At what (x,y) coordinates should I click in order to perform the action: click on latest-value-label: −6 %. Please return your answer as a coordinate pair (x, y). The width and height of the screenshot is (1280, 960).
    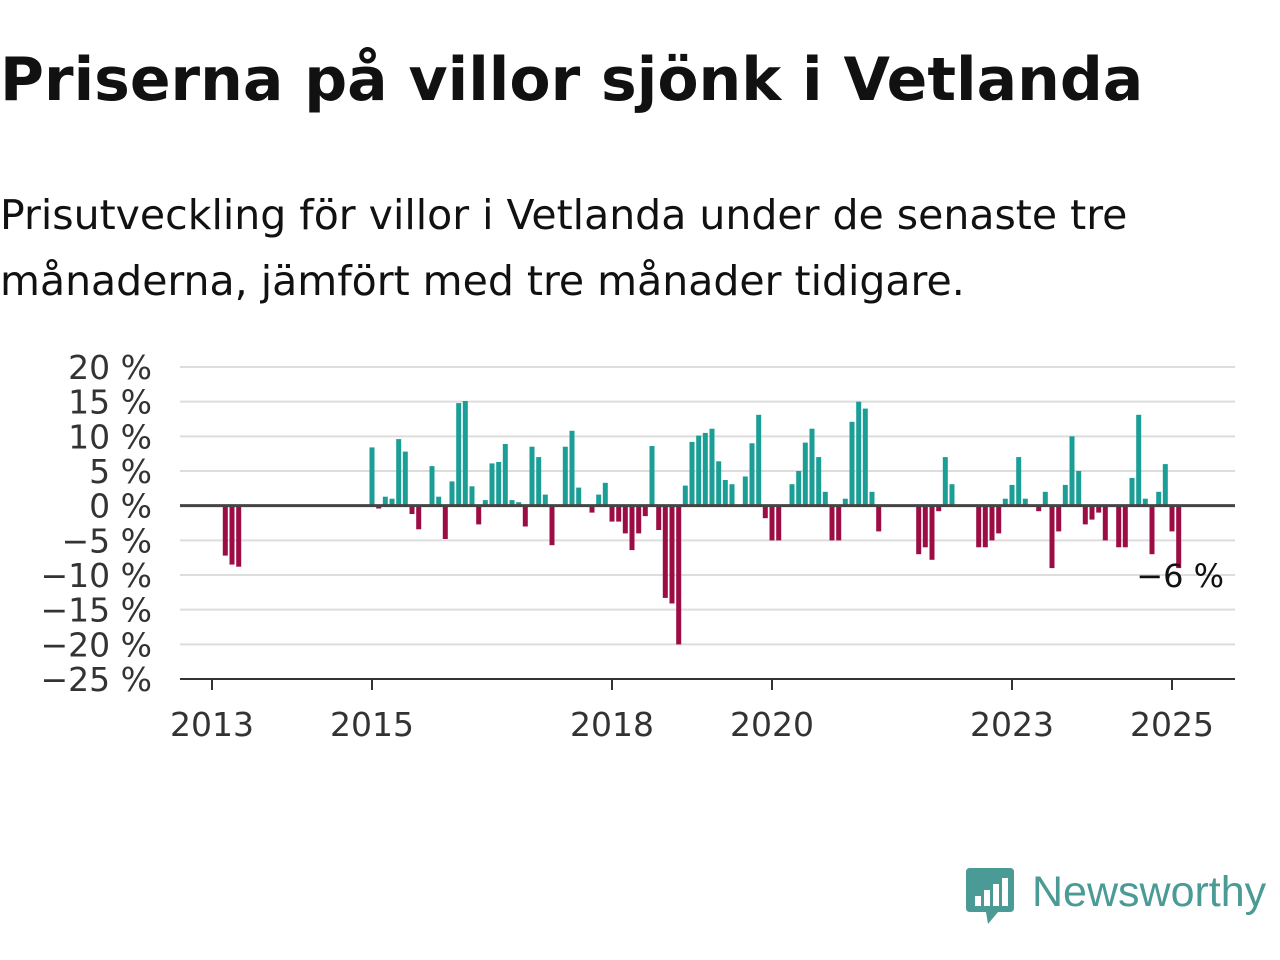
    Looking at the image, I should click on (1180, 576).